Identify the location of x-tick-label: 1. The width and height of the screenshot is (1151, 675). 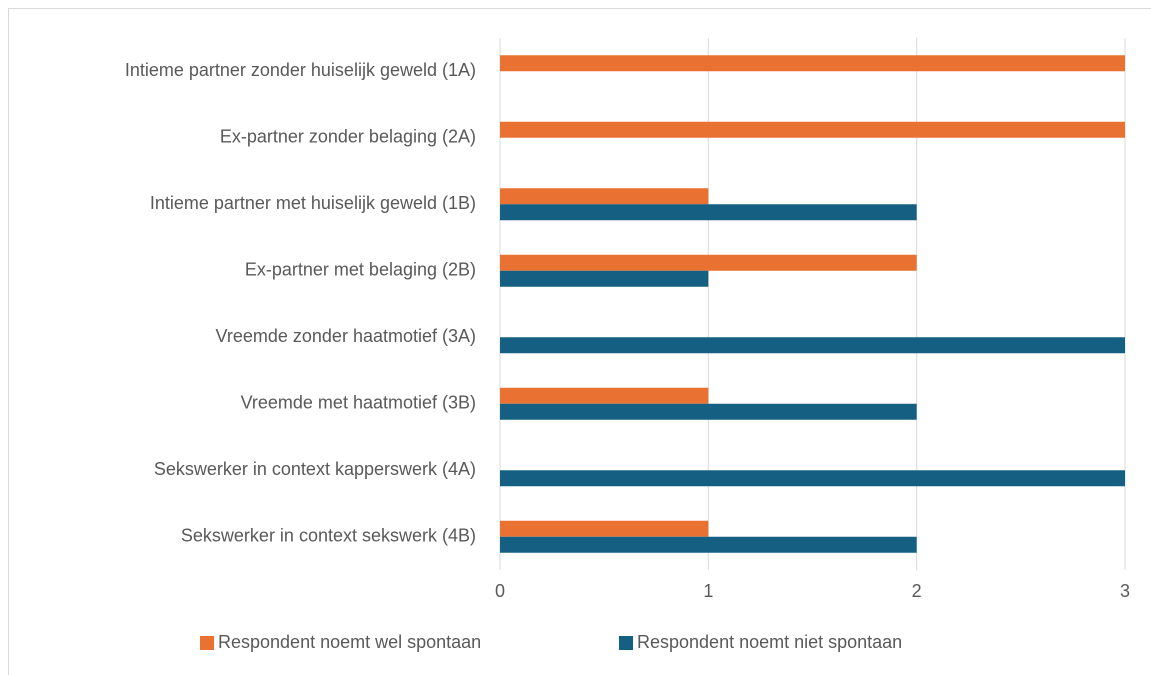
(708, 591).